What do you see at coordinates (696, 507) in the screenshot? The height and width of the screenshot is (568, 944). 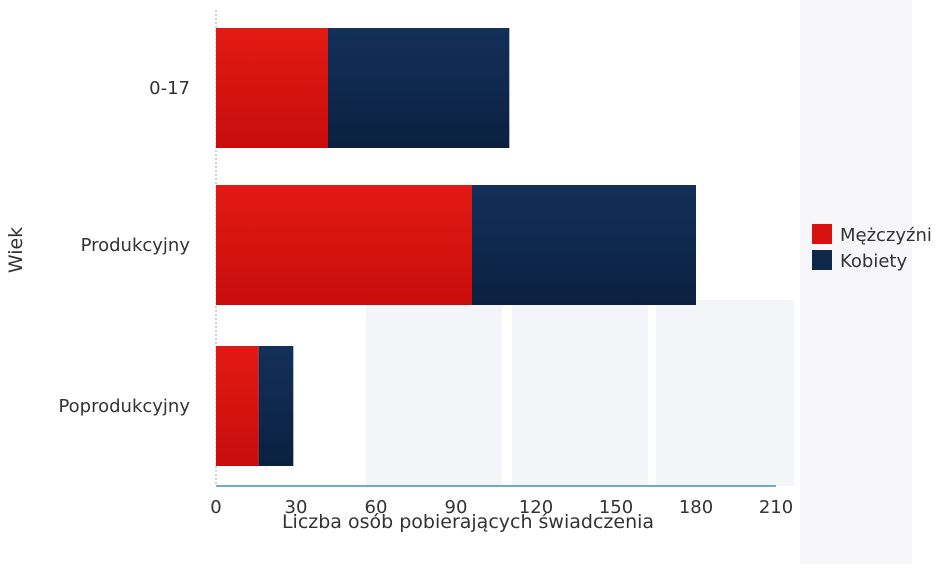 I see `x-tick-label: 180` at bounding box center [696, 507].